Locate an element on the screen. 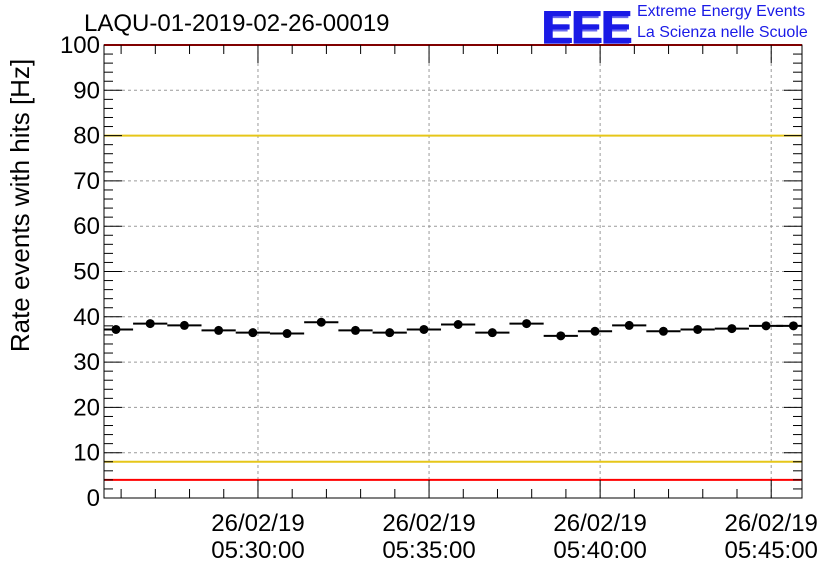 The height and width of the screenshot is (572, 836). x-tick-label-time: 05:40:00 is located at coordinates (599, 550).